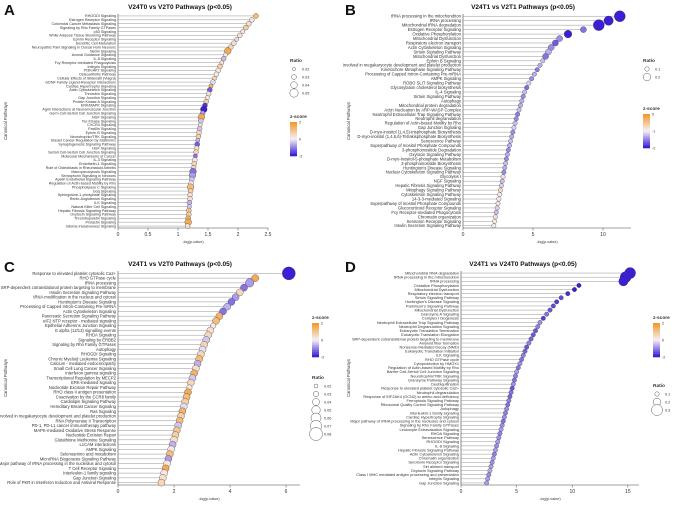 This screenshot has height=513, width=685. What do you see at coordinates (88, 28) in the screenshot?
I see `category-label: Signaling by Rho Family GTPases` at bounding box center [88, 28].